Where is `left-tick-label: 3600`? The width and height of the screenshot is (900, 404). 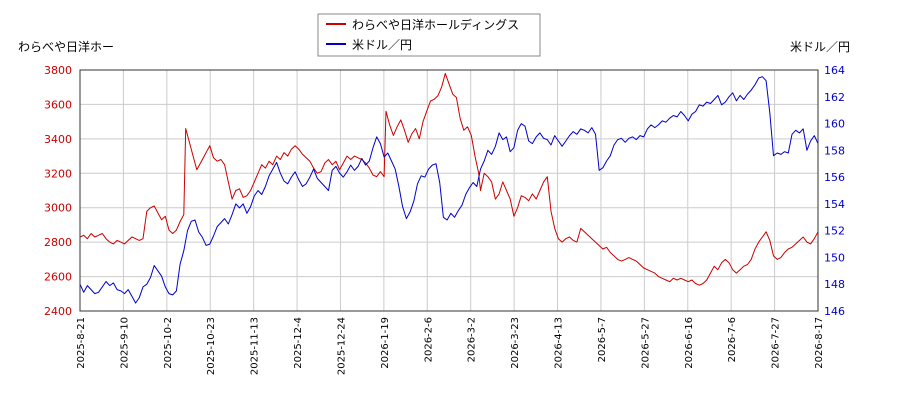 left-tick-label: 3600 is located at coordinates (58, 104).